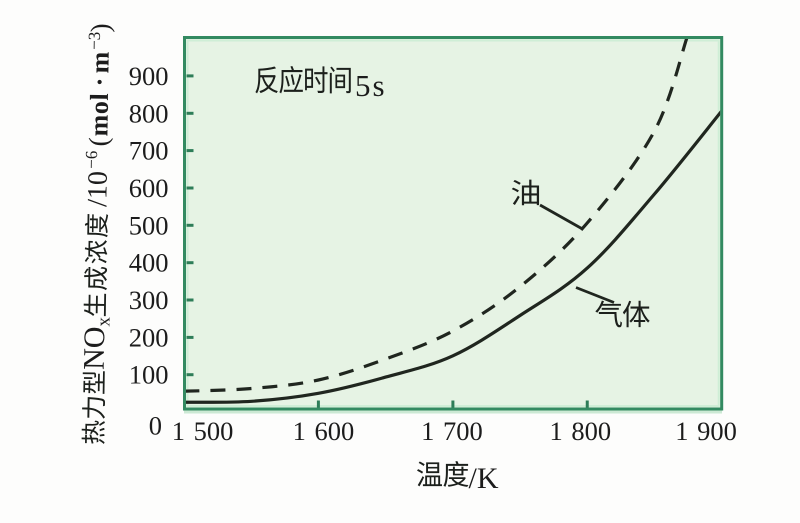  What do you see at coordinates (155, 426) in the screenshot?
I see `svg-text: 0` at bounding box center [155, 426].